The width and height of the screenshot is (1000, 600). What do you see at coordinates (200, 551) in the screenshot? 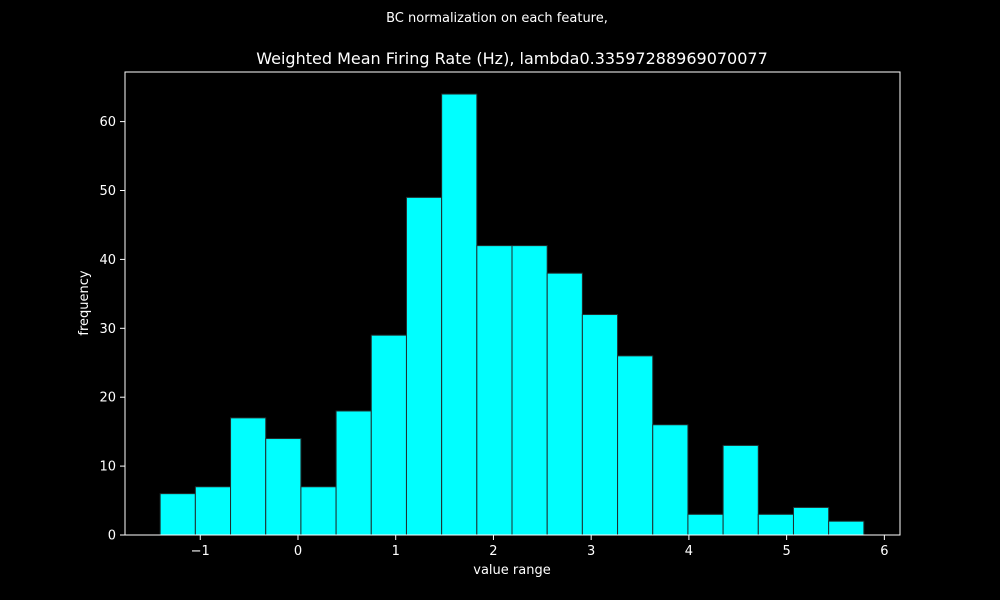
I see `x-tick-label: −1` at bounding box center [200, 551].